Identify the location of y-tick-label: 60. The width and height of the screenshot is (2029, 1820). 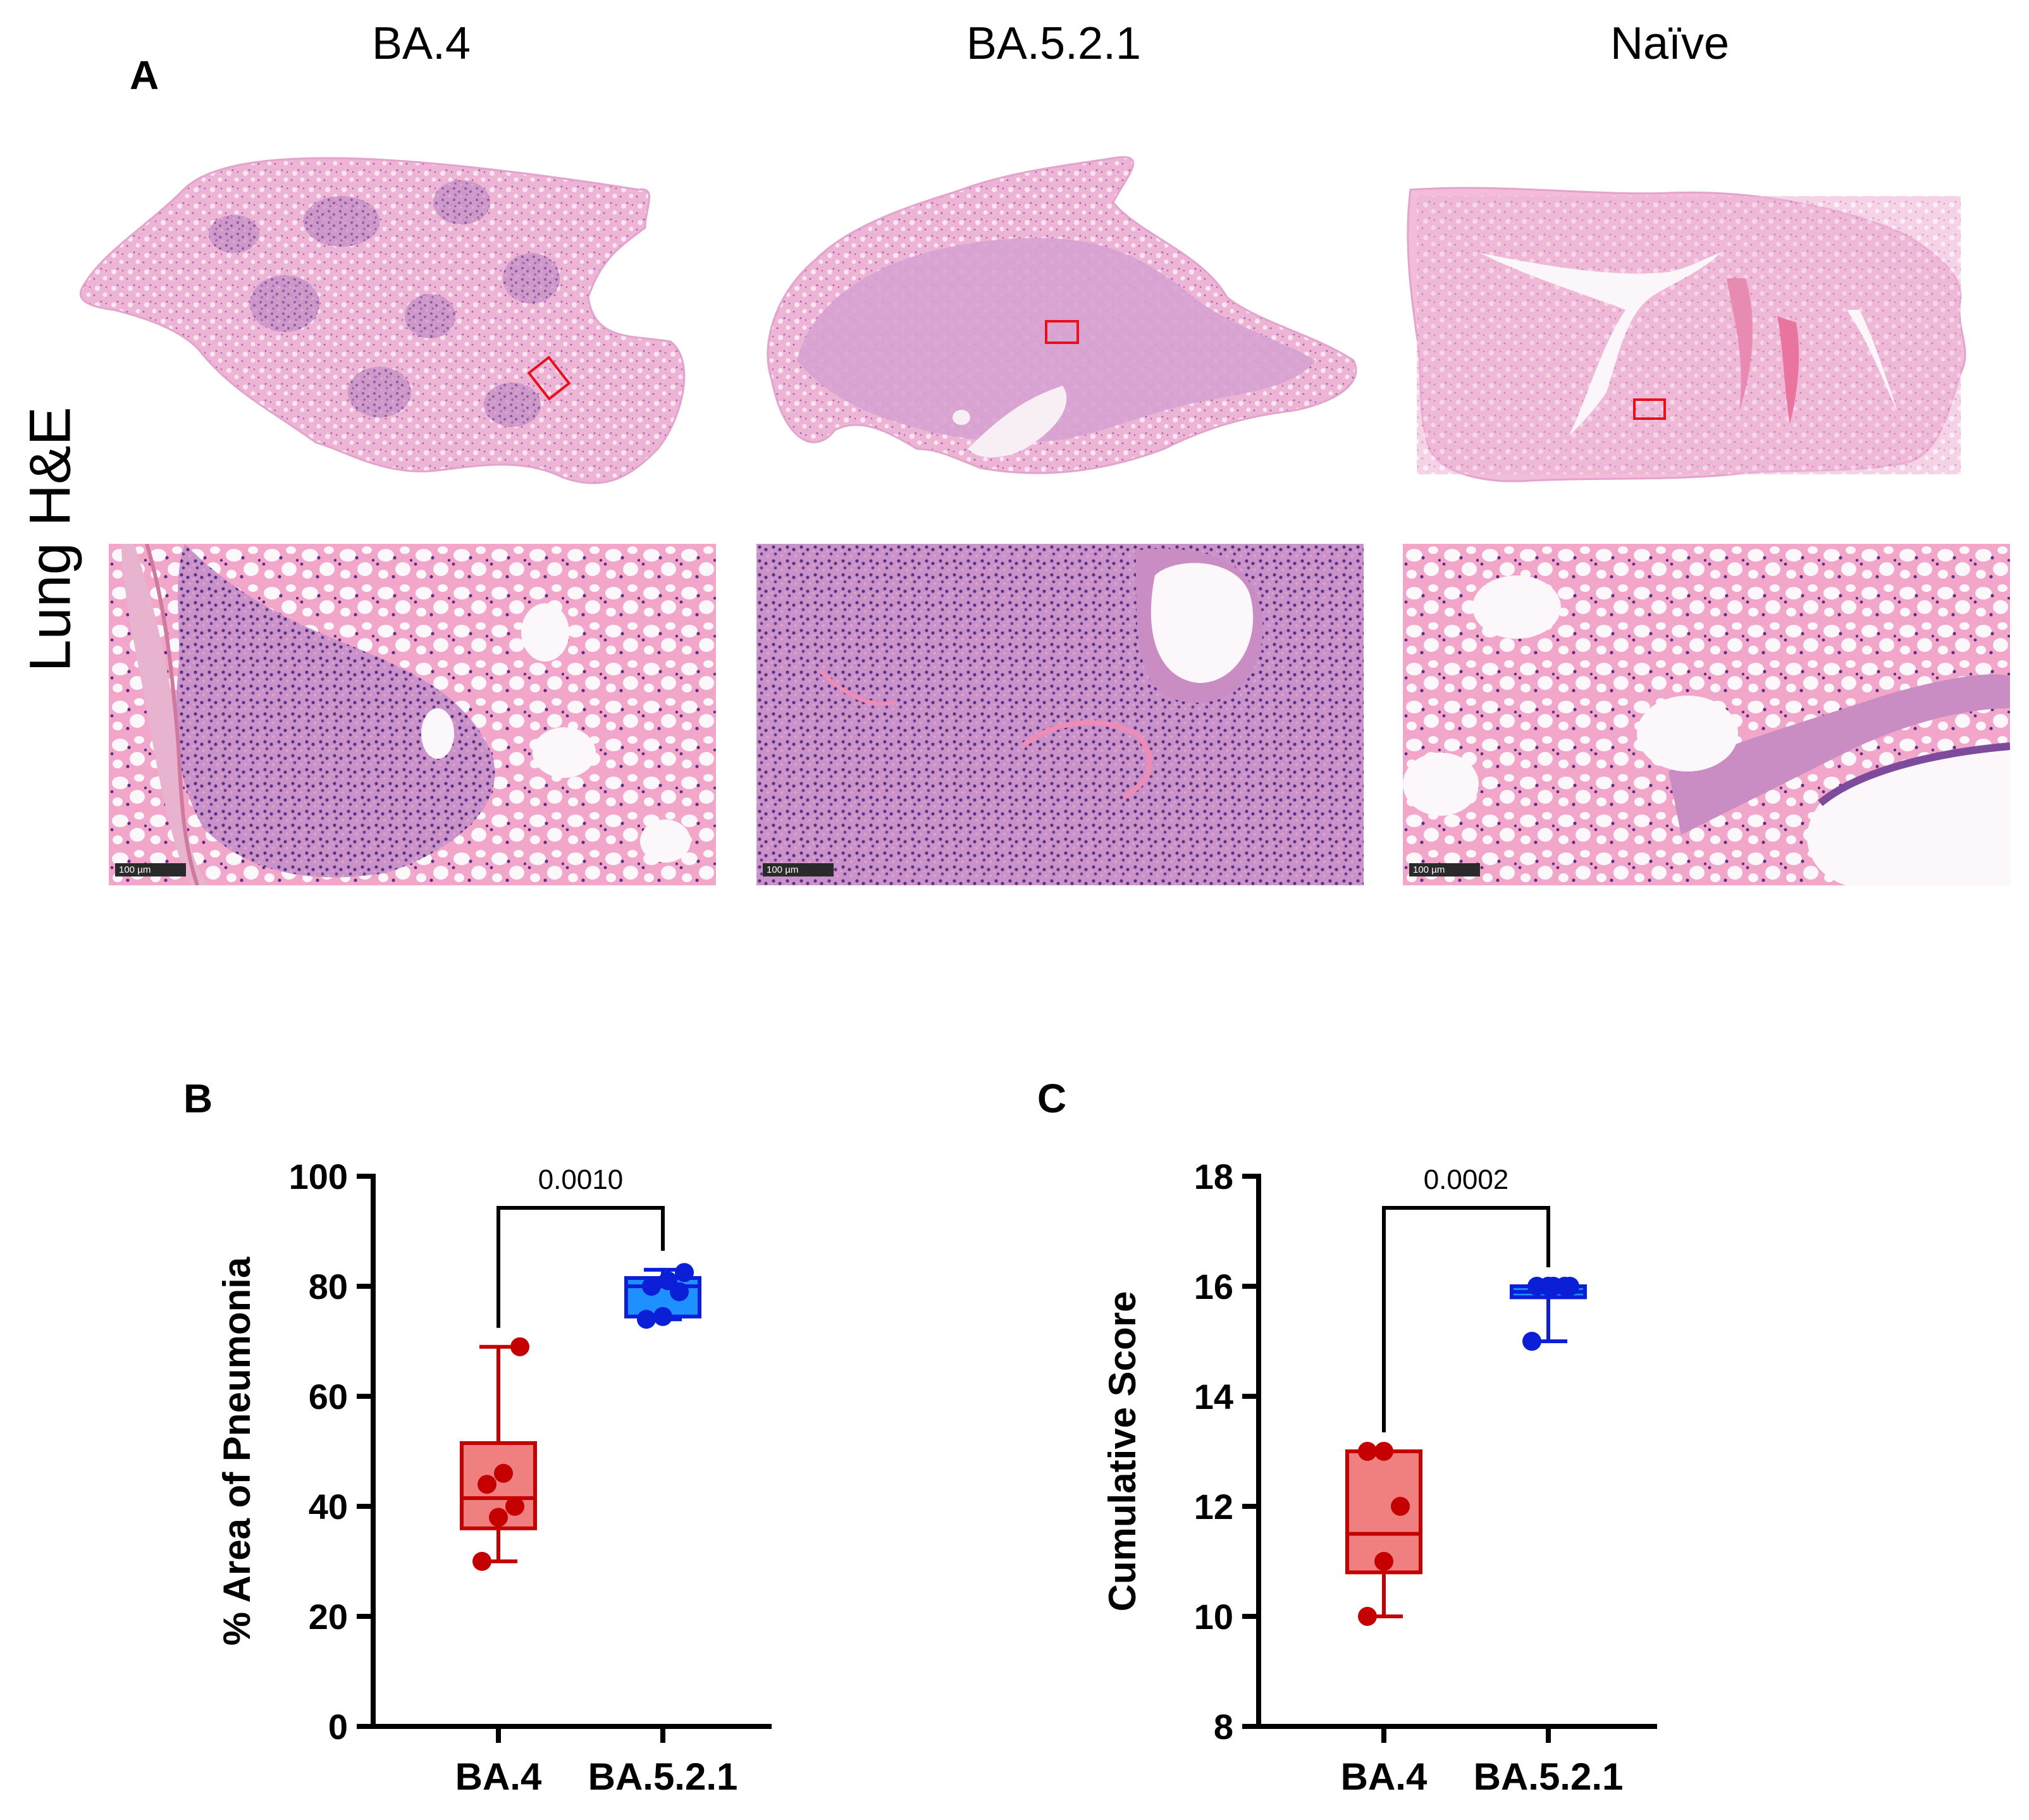
(328, 1397).